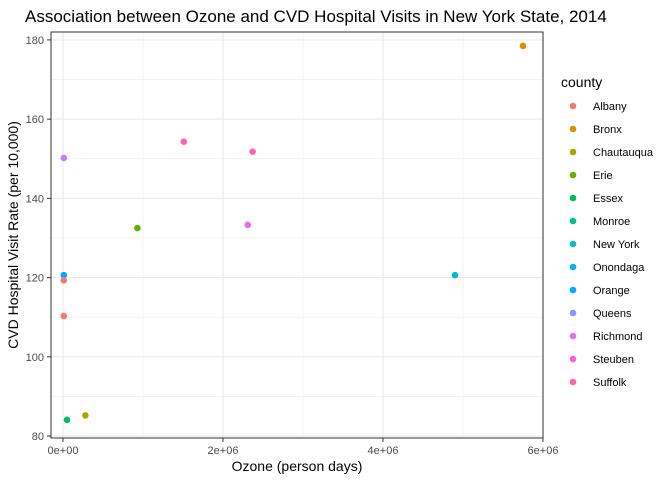 This screenshot has height=480, width=672. Describe the element at coordinates (581, 82) in the screenshot. I see `legend-title: county` at that location.